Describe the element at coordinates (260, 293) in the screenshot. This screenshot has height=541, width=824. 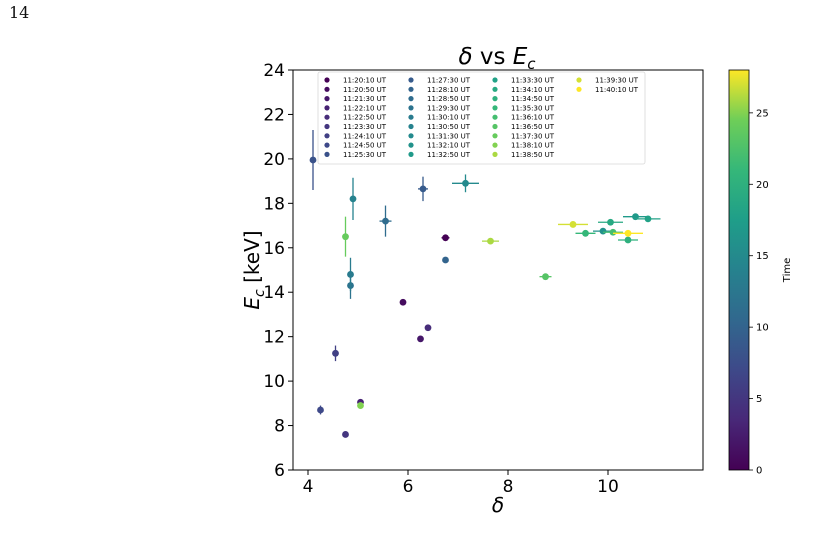
I see `ylabel-subscript: c` at that location.